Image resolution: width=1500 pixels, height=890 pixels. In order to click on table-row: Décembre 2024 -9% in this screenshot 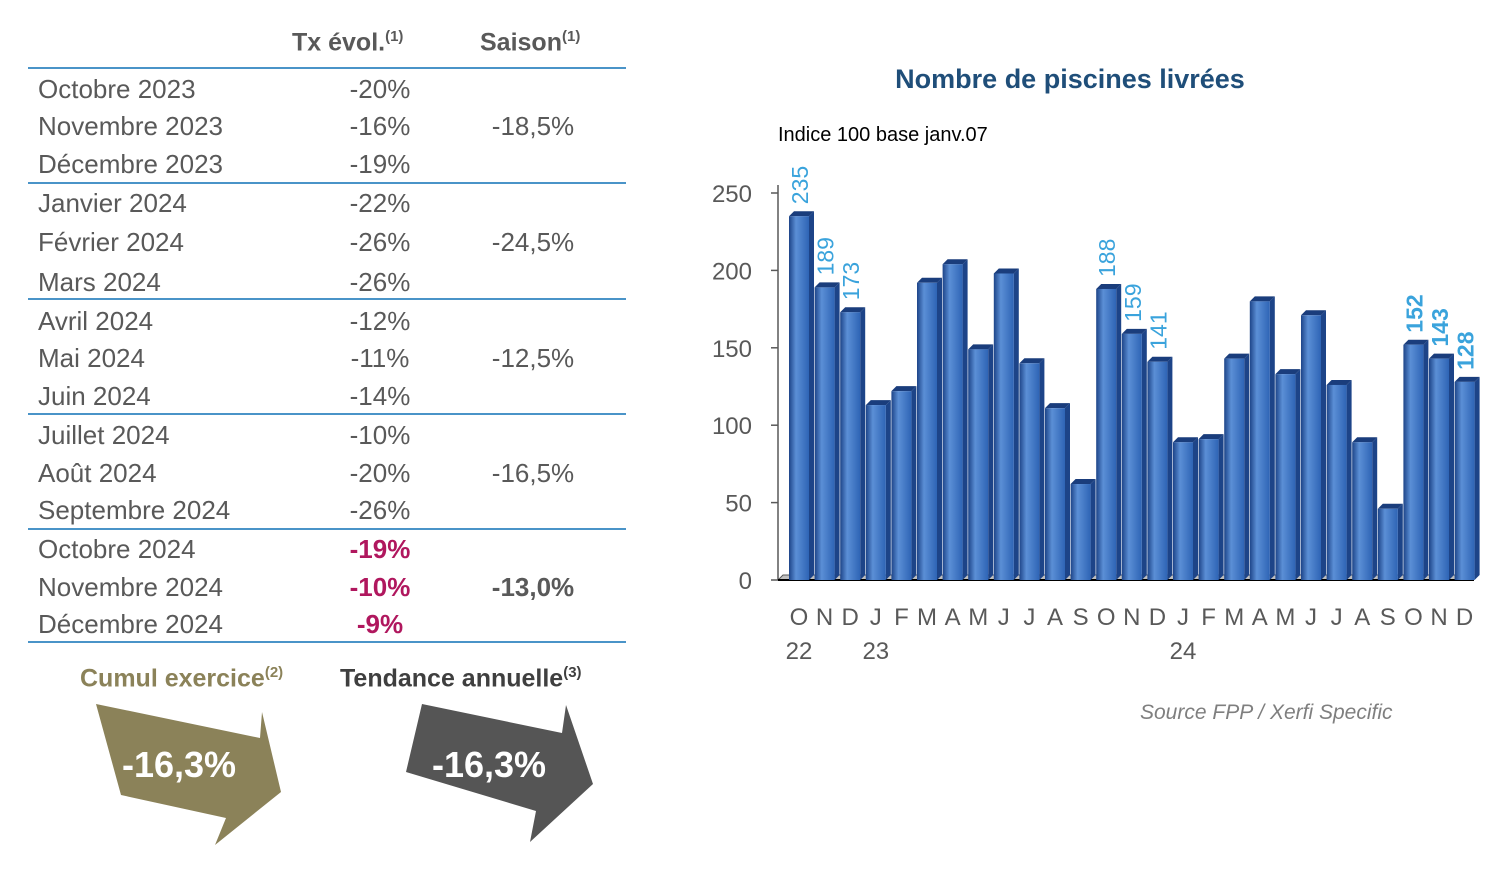, I will do `click(327, 624)`.